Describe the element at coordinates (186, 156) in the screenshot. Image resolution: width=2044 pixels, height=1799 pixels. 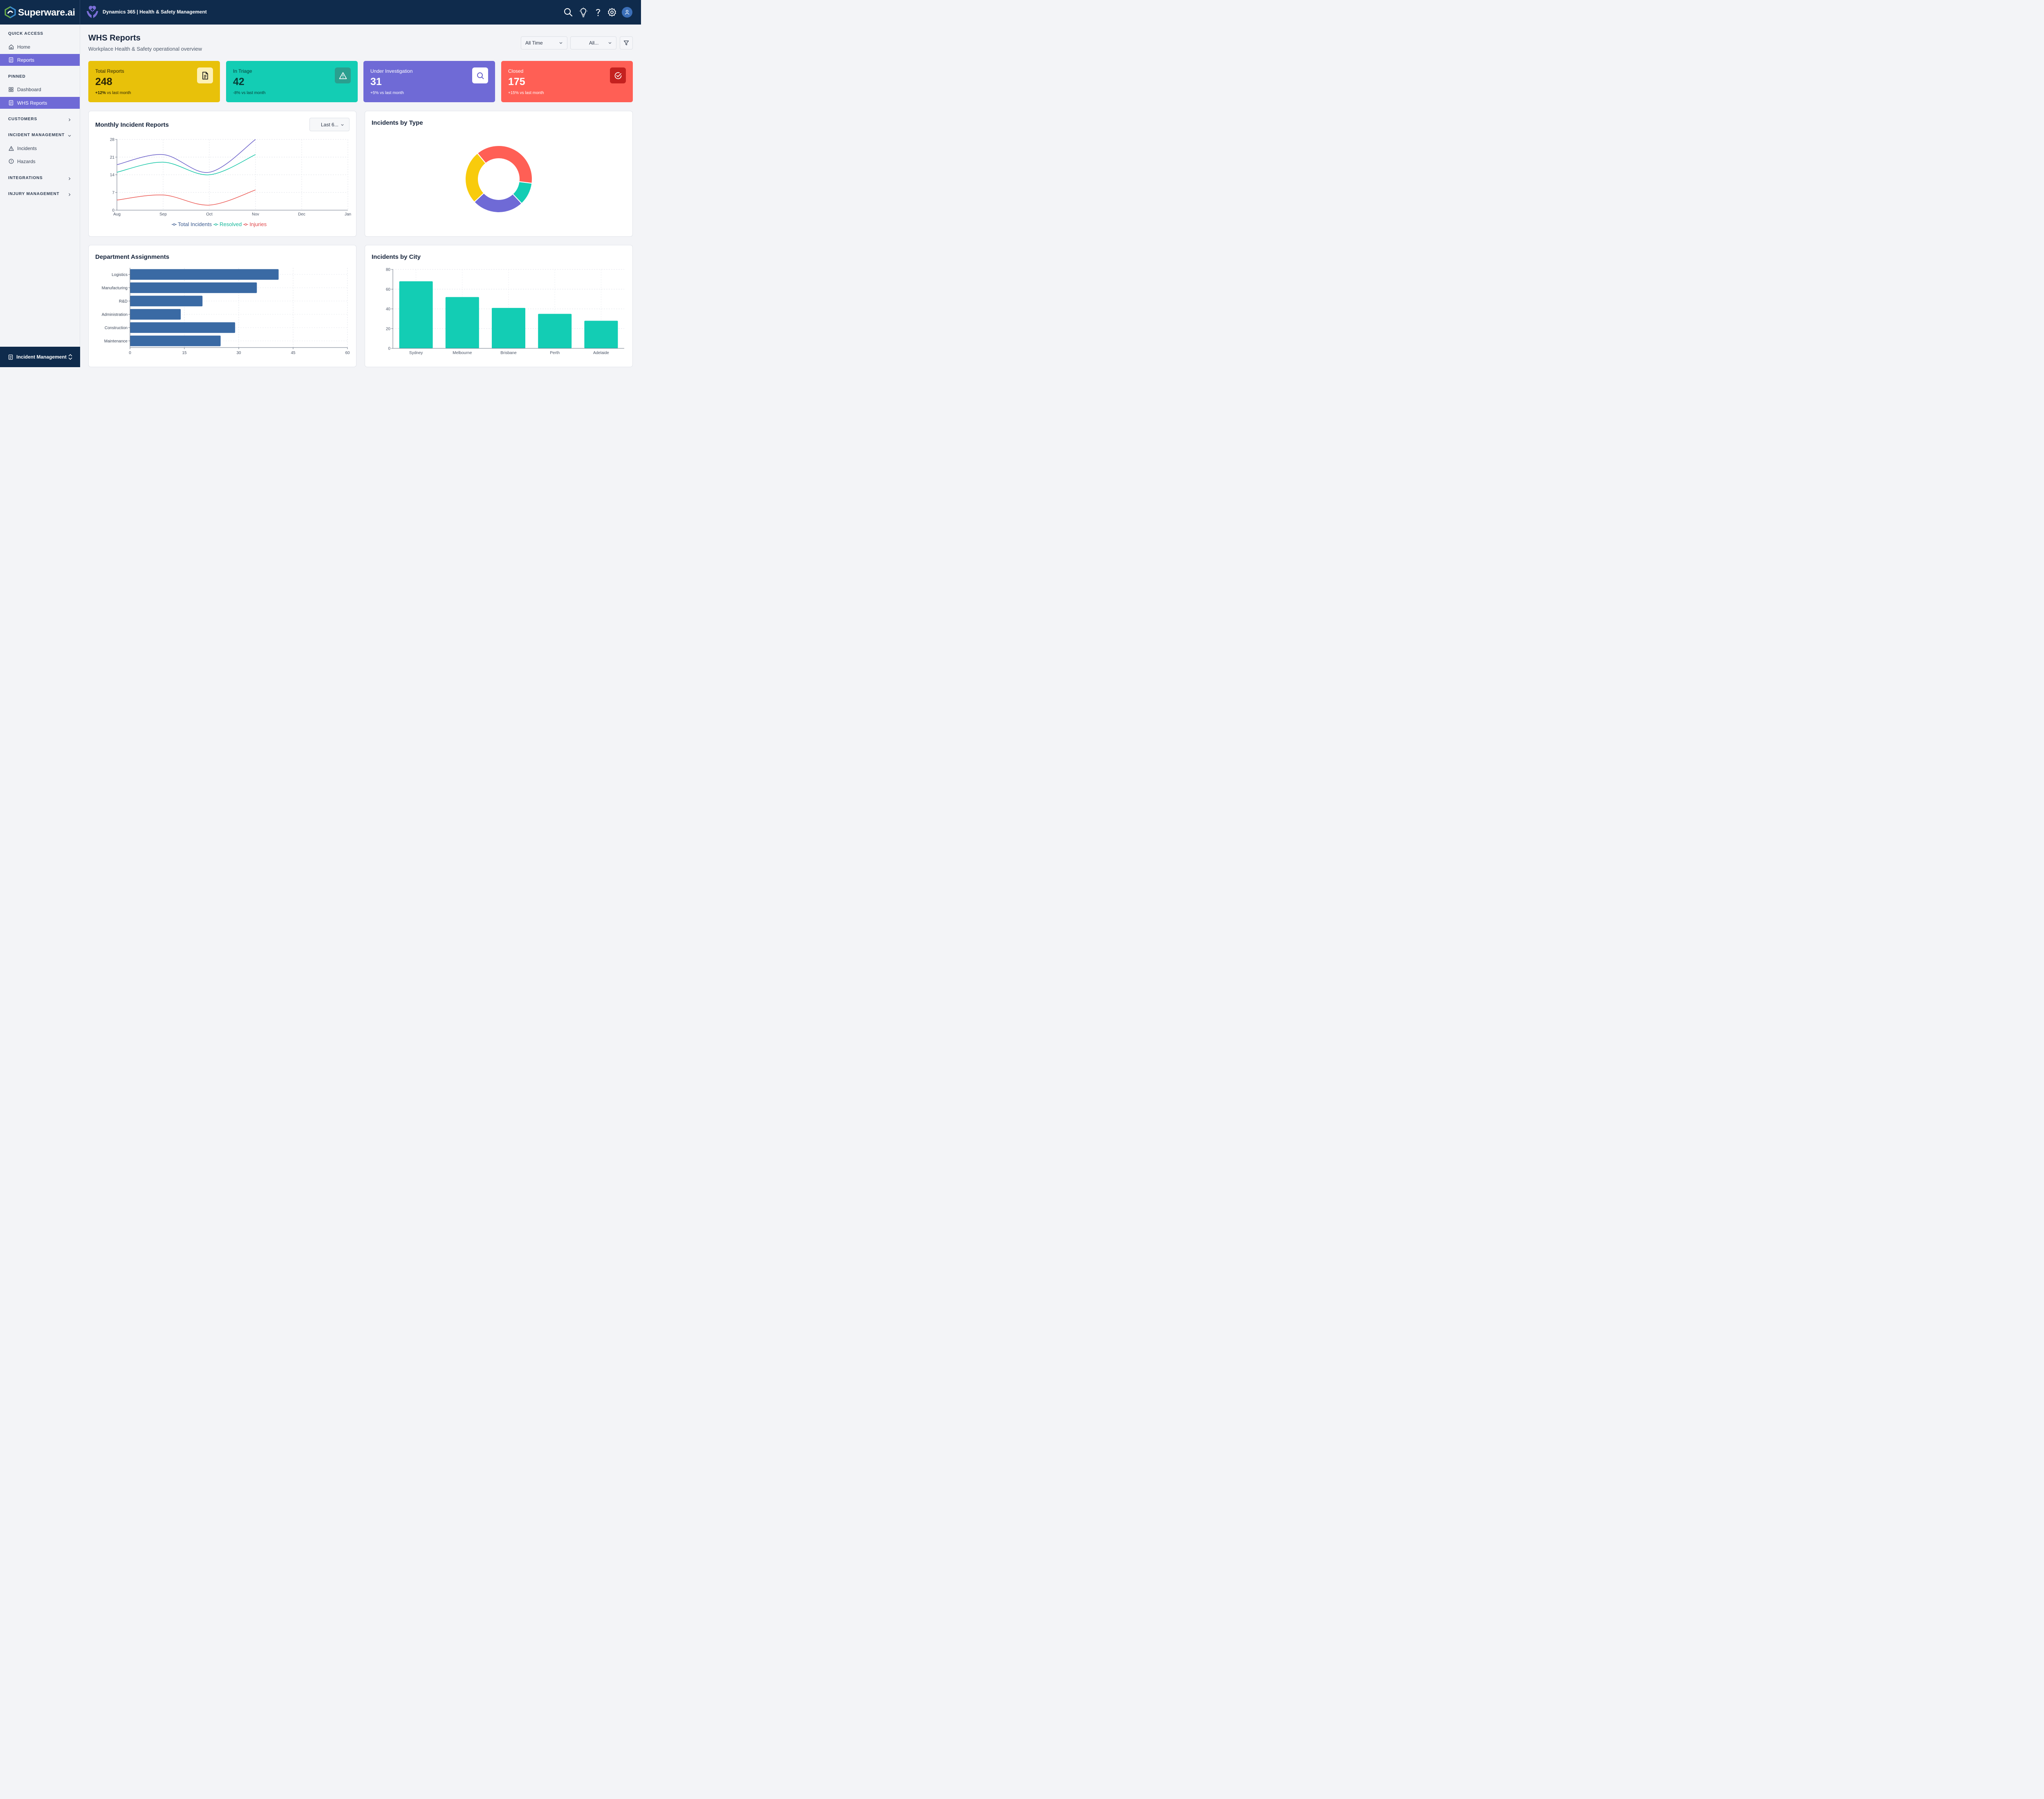
I see `series-line-total-incidents` at that location.